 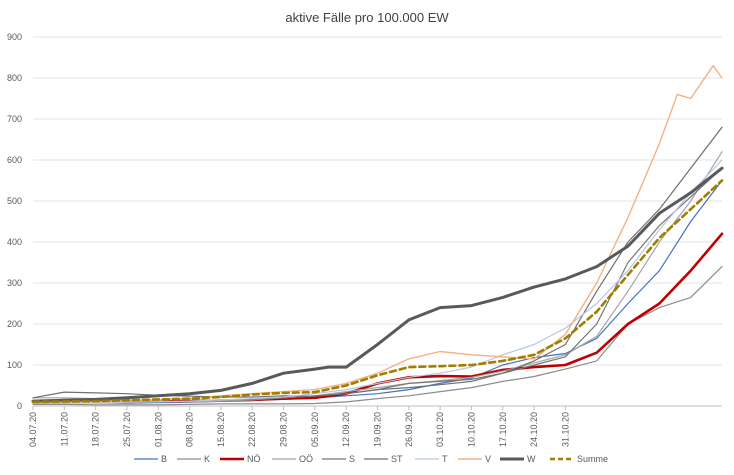 What do you see at coordinates (14, 201) in the screenshot?
I see `y-tick-label: 500` at bounding box center [14, 201].